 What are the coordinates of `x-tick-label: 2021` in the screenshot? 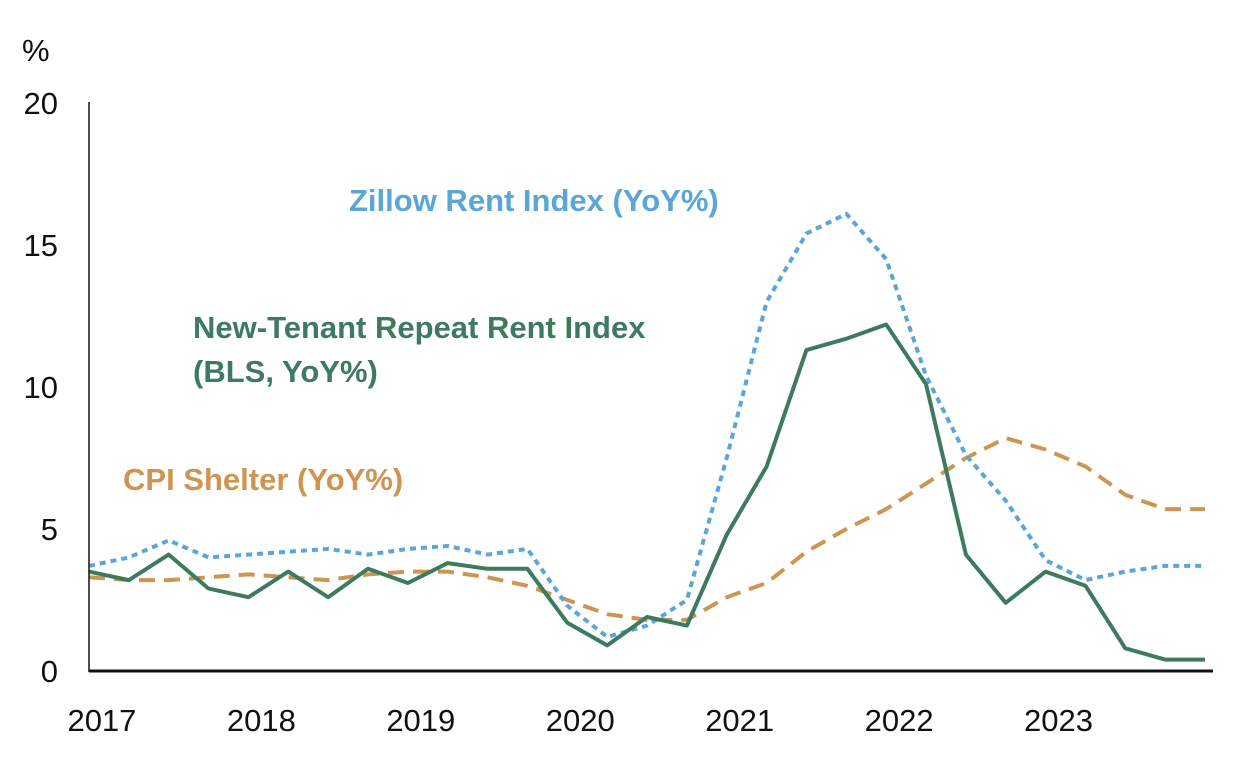 It's located at (739, 720).